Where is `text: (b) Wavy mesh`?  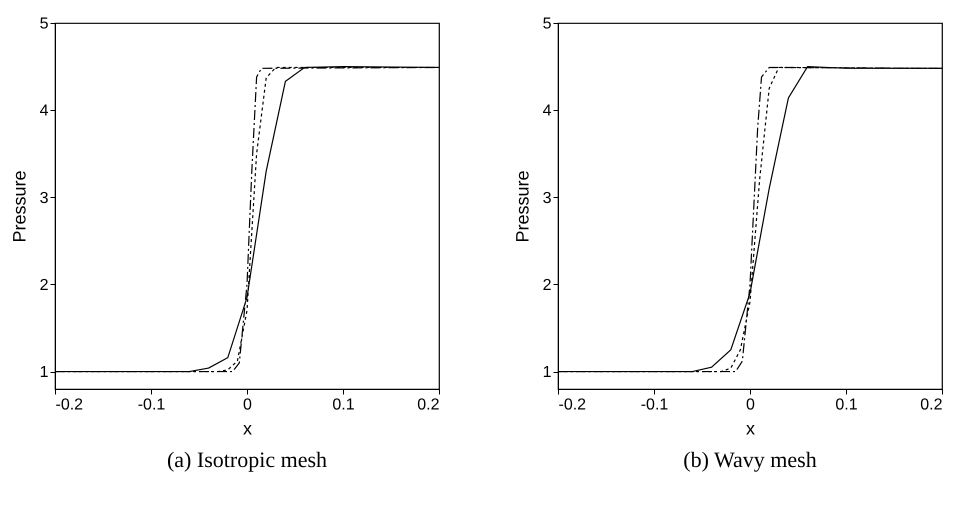 text: (b) Wavy mesh is located at coordinates (750, 459).